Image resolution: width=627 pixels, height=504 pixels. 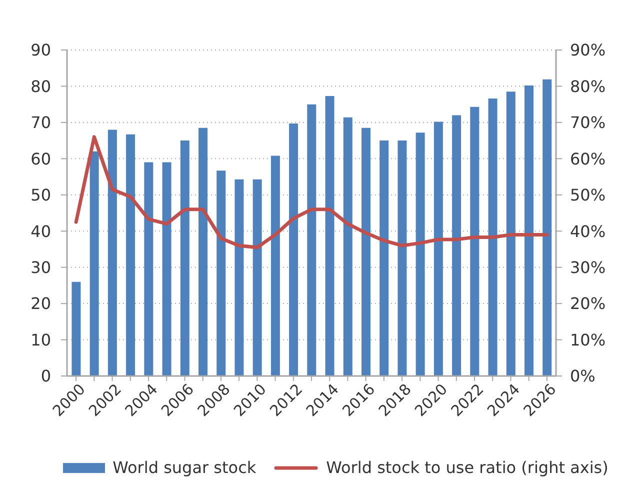 What do you see at coordinates (40, 268) in the screenshot?
I see `y-tick-label: 30` at bounding box center [40, 268].